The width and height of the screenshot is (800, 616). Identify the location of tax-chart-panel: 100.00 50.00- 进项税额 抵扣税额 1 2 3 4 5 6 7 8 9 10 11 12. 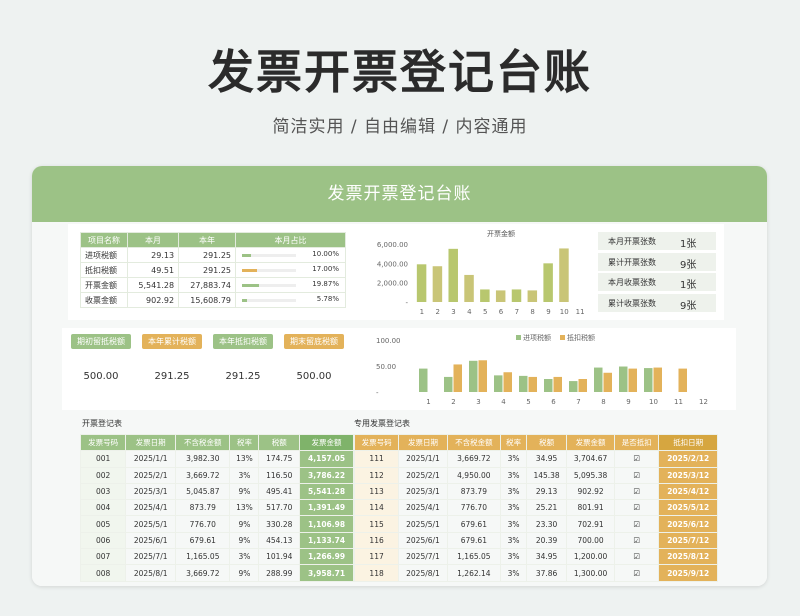
(541, 369).